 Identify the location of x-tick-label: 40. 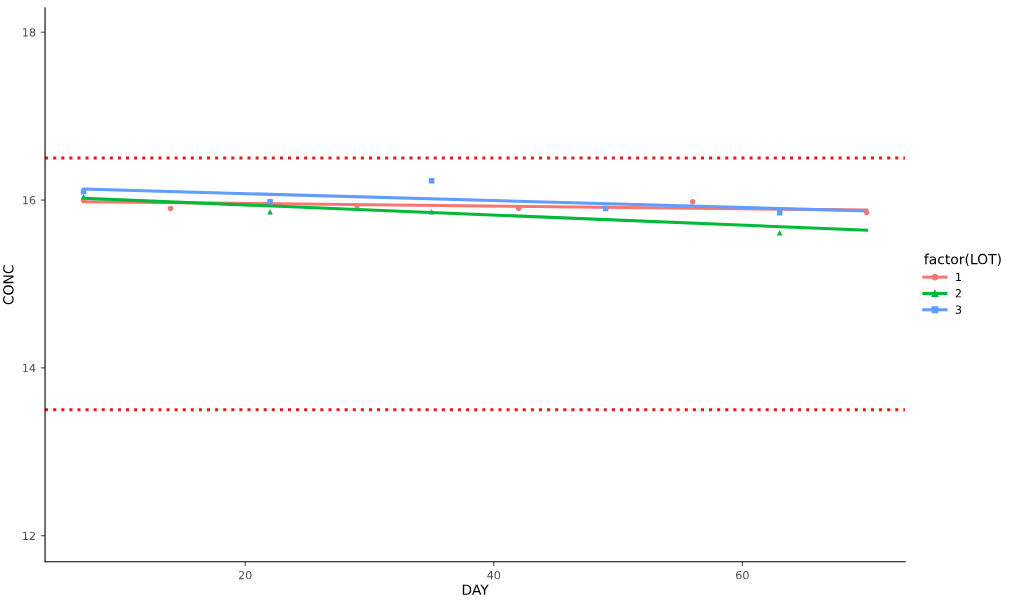
(494, 575).